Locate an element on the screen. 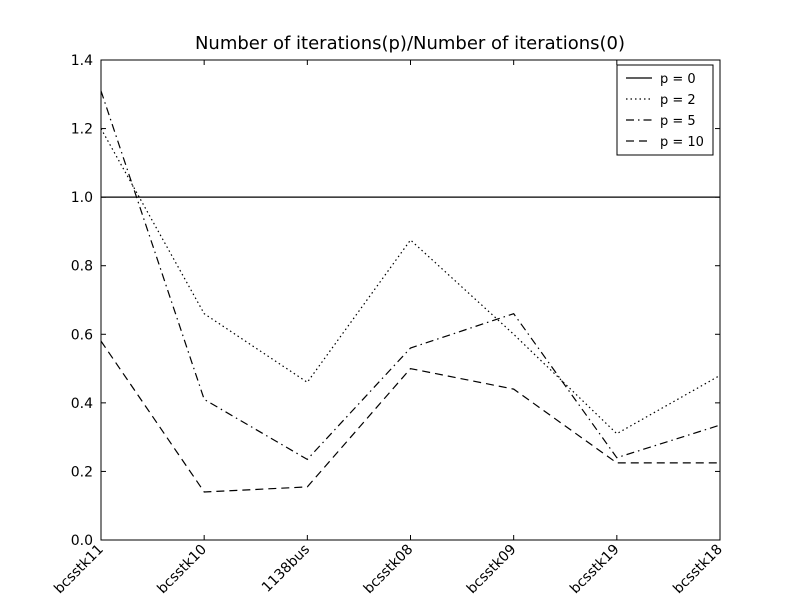 The width and height of the screenshot is (800, 600). legend-label: p = 0 is located at coordinates (678, 79).